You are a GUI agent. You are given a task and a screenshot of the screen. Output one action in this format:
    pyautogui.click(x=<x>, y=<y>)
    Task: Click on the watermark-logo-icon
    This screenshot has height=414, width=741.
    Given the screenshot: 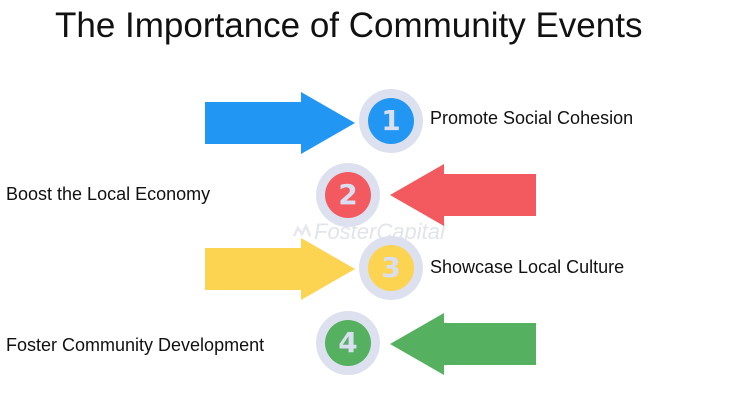 What is the action you would take?
    pyautogui.click(x=302, y=230)
    